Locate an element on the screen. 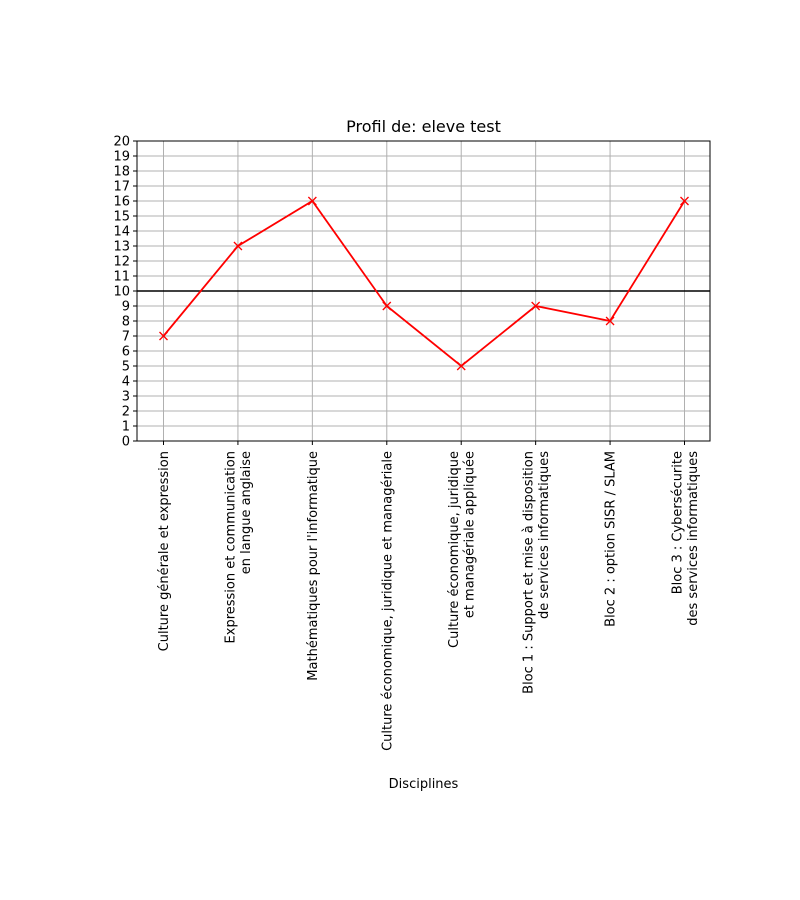  series-line is located at coordinates (424, 283).